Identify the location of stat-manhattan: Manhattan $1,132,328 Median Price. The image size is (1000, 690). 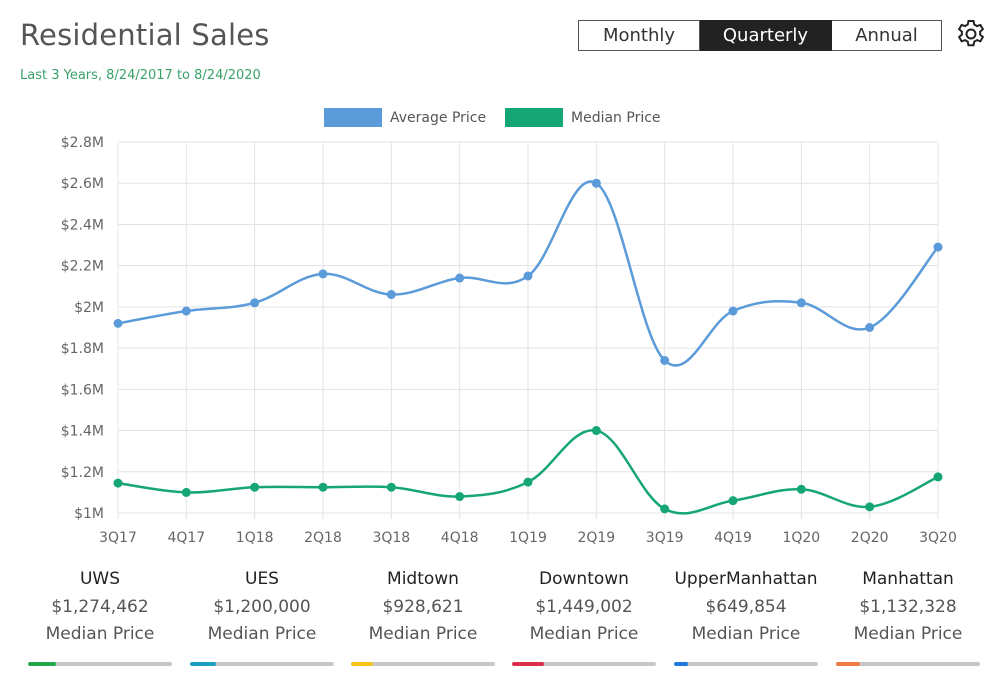
(908, 616).